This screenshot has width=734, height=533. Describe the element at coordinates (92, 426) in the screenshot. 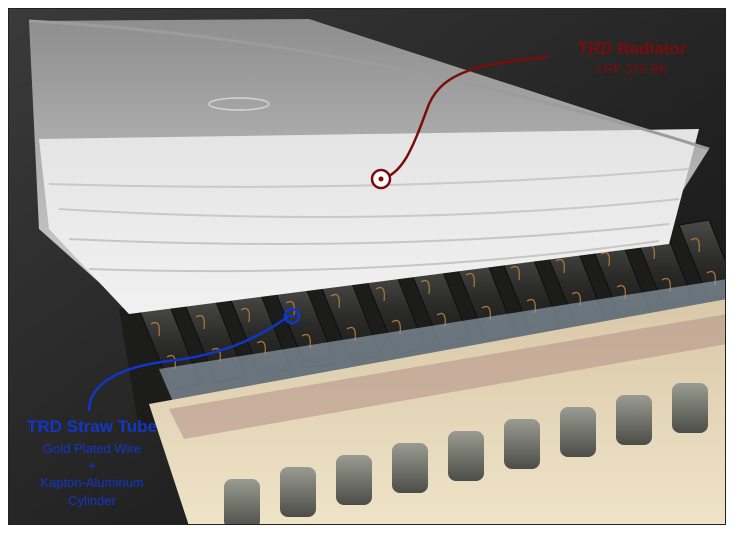

I see `straw-tube-label-title: TRD Straw Tube` at that location.